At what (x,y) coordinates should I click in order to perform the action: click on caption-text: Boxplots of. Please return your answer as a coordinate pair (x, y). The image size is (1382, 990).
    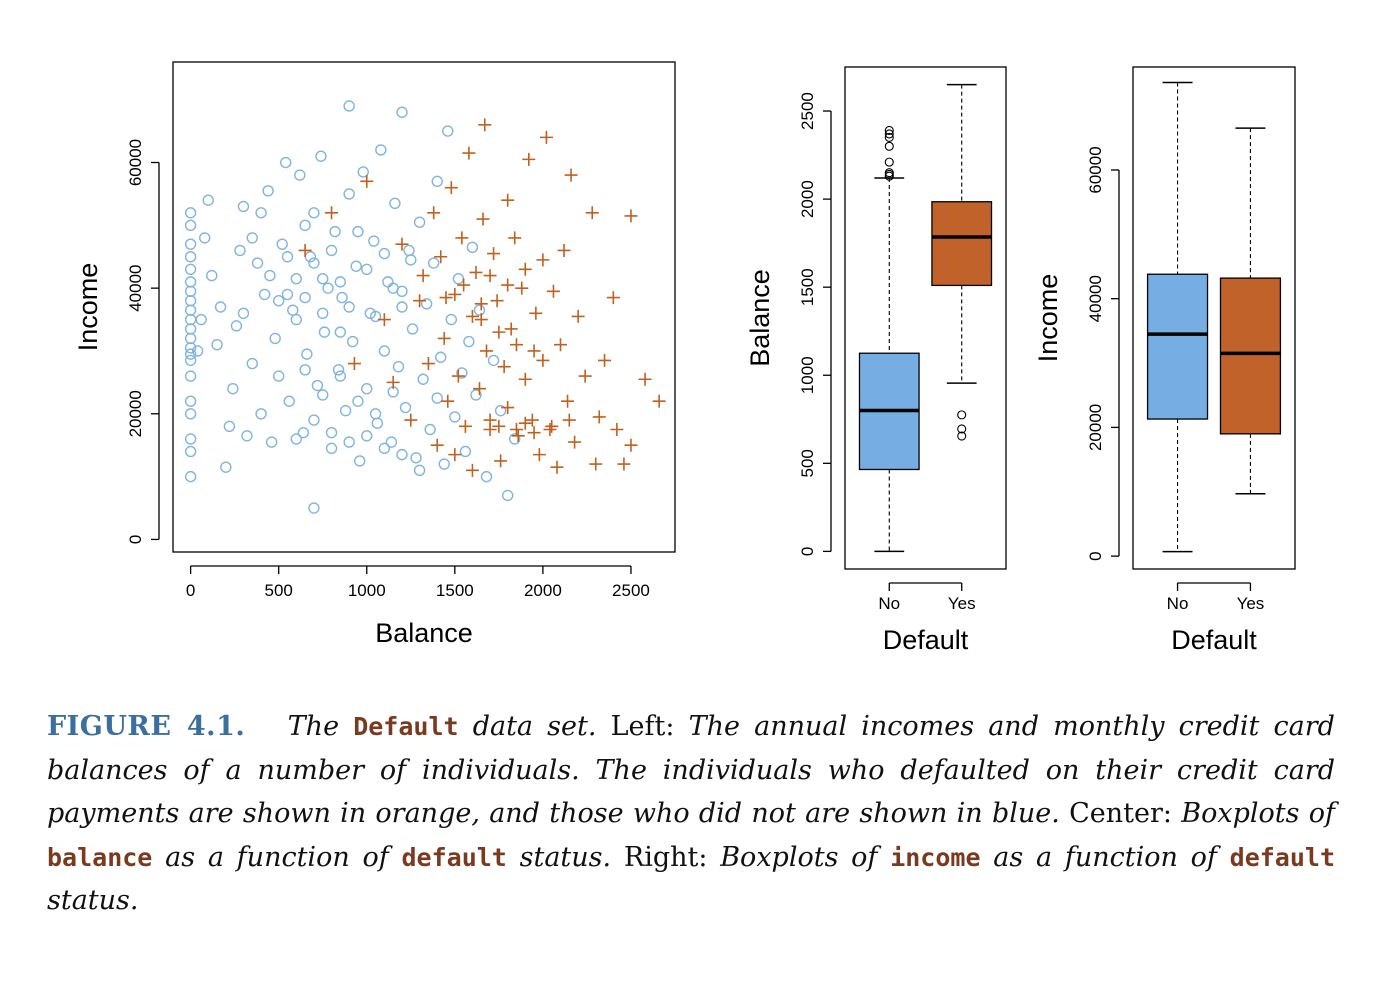
    Looking at the image, I should click on (799, 857).